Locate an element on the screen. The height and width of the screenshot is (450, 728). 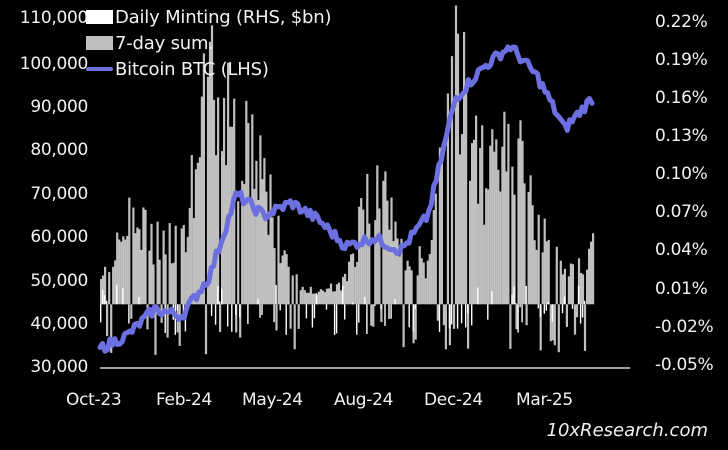
gray-swatch-icon is located at coordinates (99, 43).